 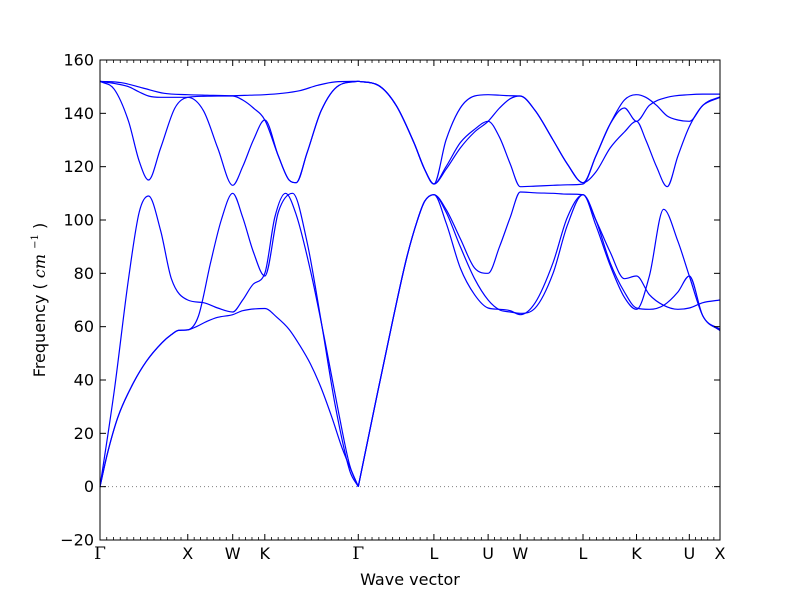 What do you see at coordinates (78, 113) in the screenshot?
I see `y-tick-label: 140` at bounding box center [78, 113].